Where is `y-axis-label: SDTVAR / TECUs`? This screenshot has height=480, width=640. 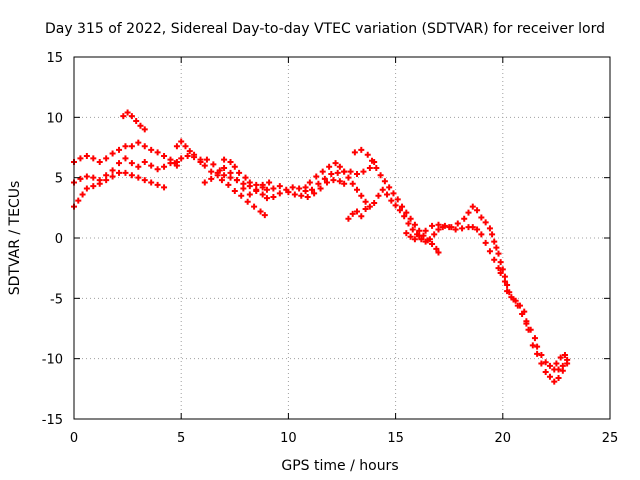 y-axis-label: SDTVAR / TECUs is located at coordinates (15, 238).